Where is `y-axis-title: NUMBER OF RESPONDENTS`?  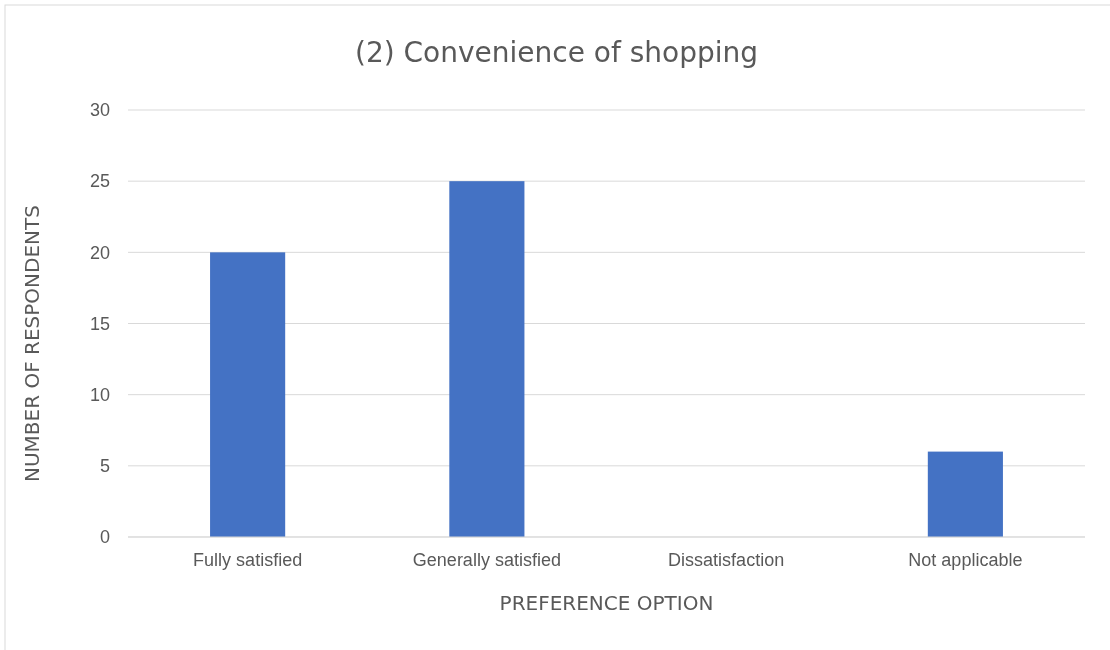
y-axis-title: NUMBER OF RESPONDENTS is located at coordinates (32, 343).